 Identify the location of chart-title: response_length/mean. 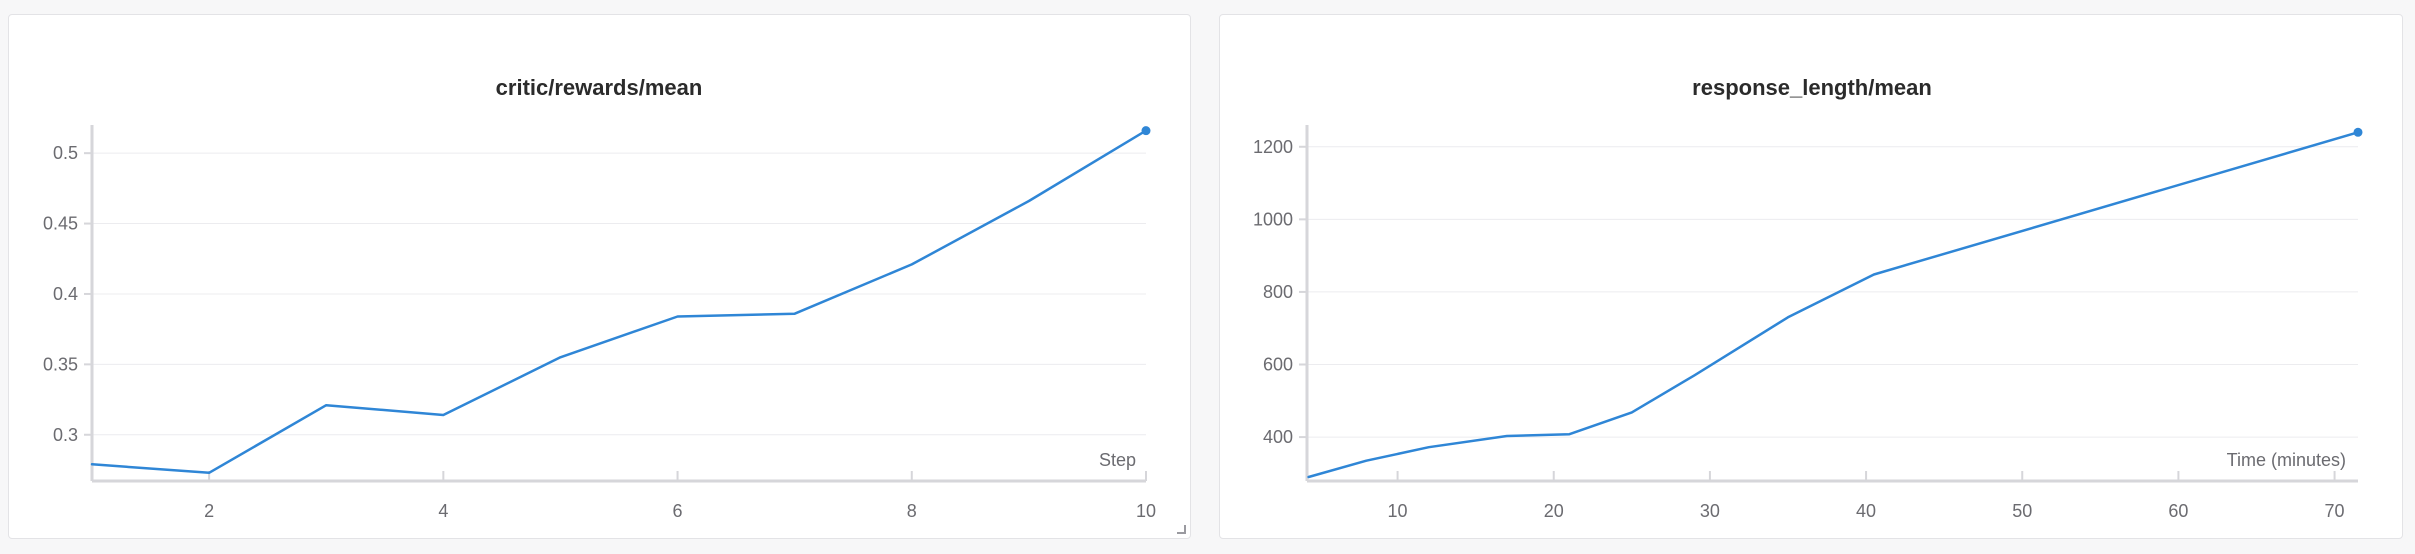
(1812, 87).